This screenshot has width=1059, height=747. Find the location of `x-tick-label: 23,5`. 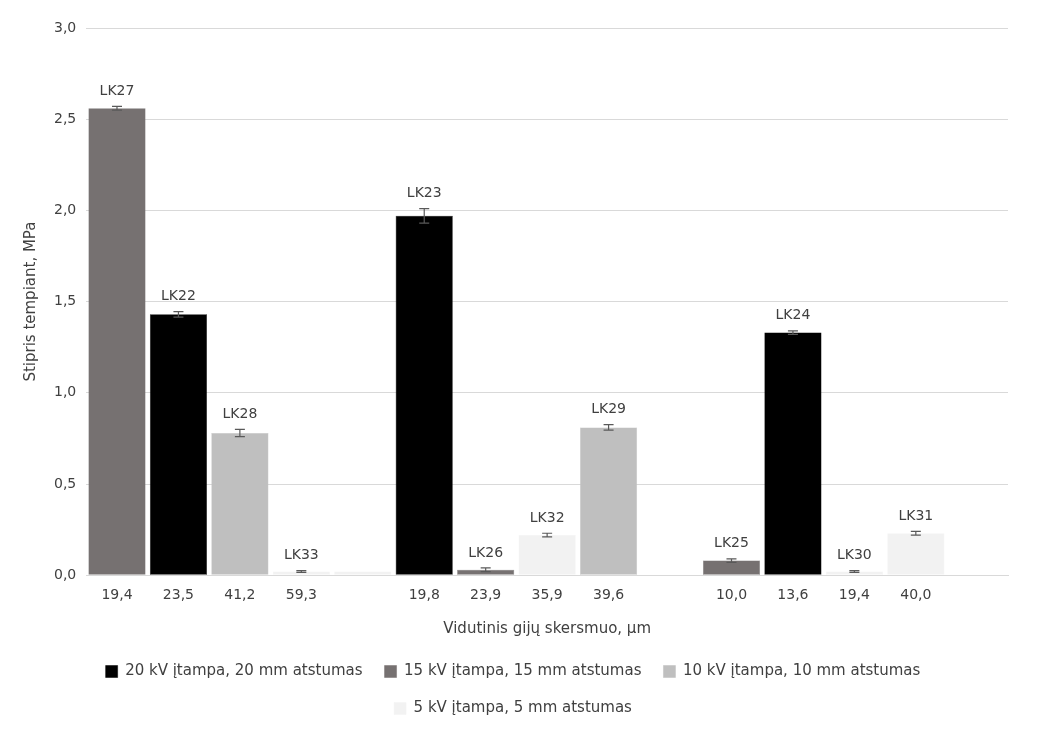

x-tick-label: 23,5 is located at coordinates (178, 594).